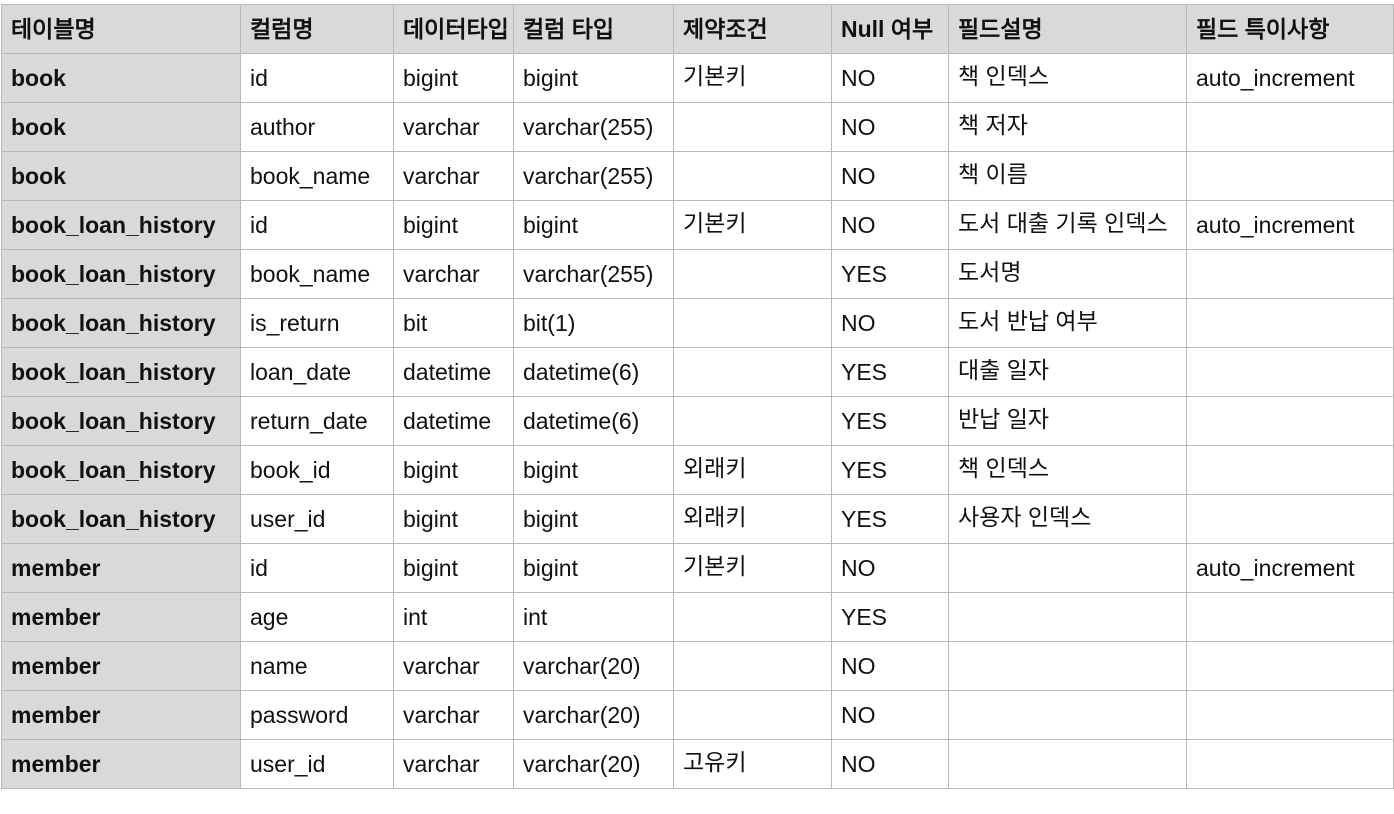 The width and height of the screenshot is (1394, 814). What do you see at coordinates (1290, 29) in the screenshot?
I see `header-extra: 필드 특이사항` at bounding box center [1290, 29].